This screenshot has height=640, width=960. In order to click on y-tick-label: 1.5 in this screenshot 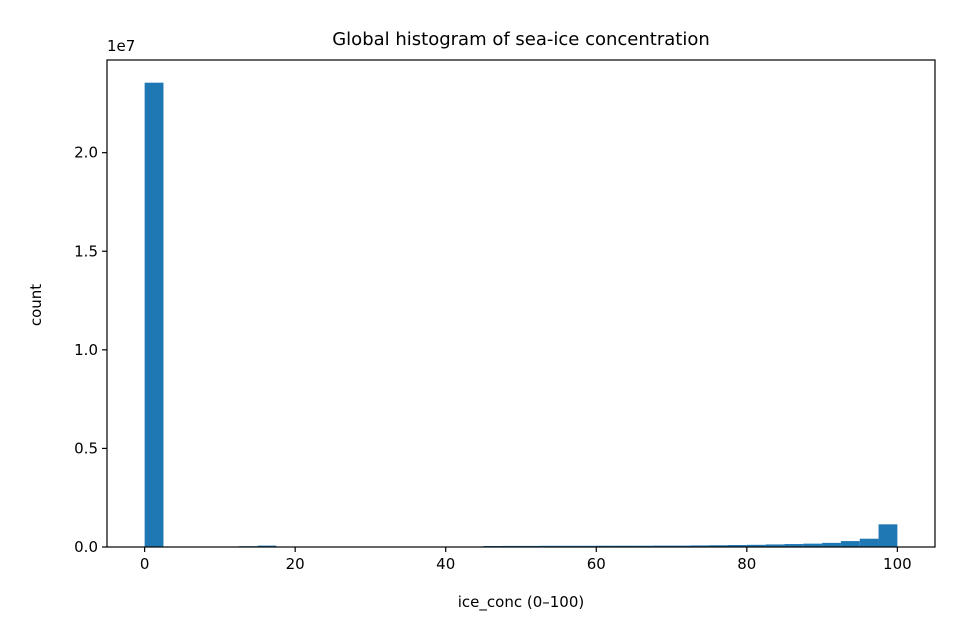, I will do `click(86, 251)`.